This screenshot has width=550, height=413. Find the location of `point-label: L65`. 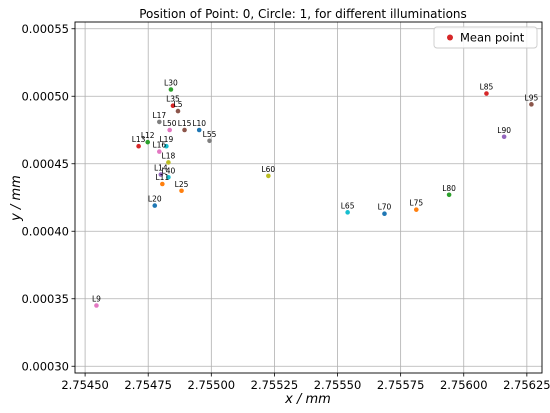

point-label: L65 is located at coordinates (348, 205).